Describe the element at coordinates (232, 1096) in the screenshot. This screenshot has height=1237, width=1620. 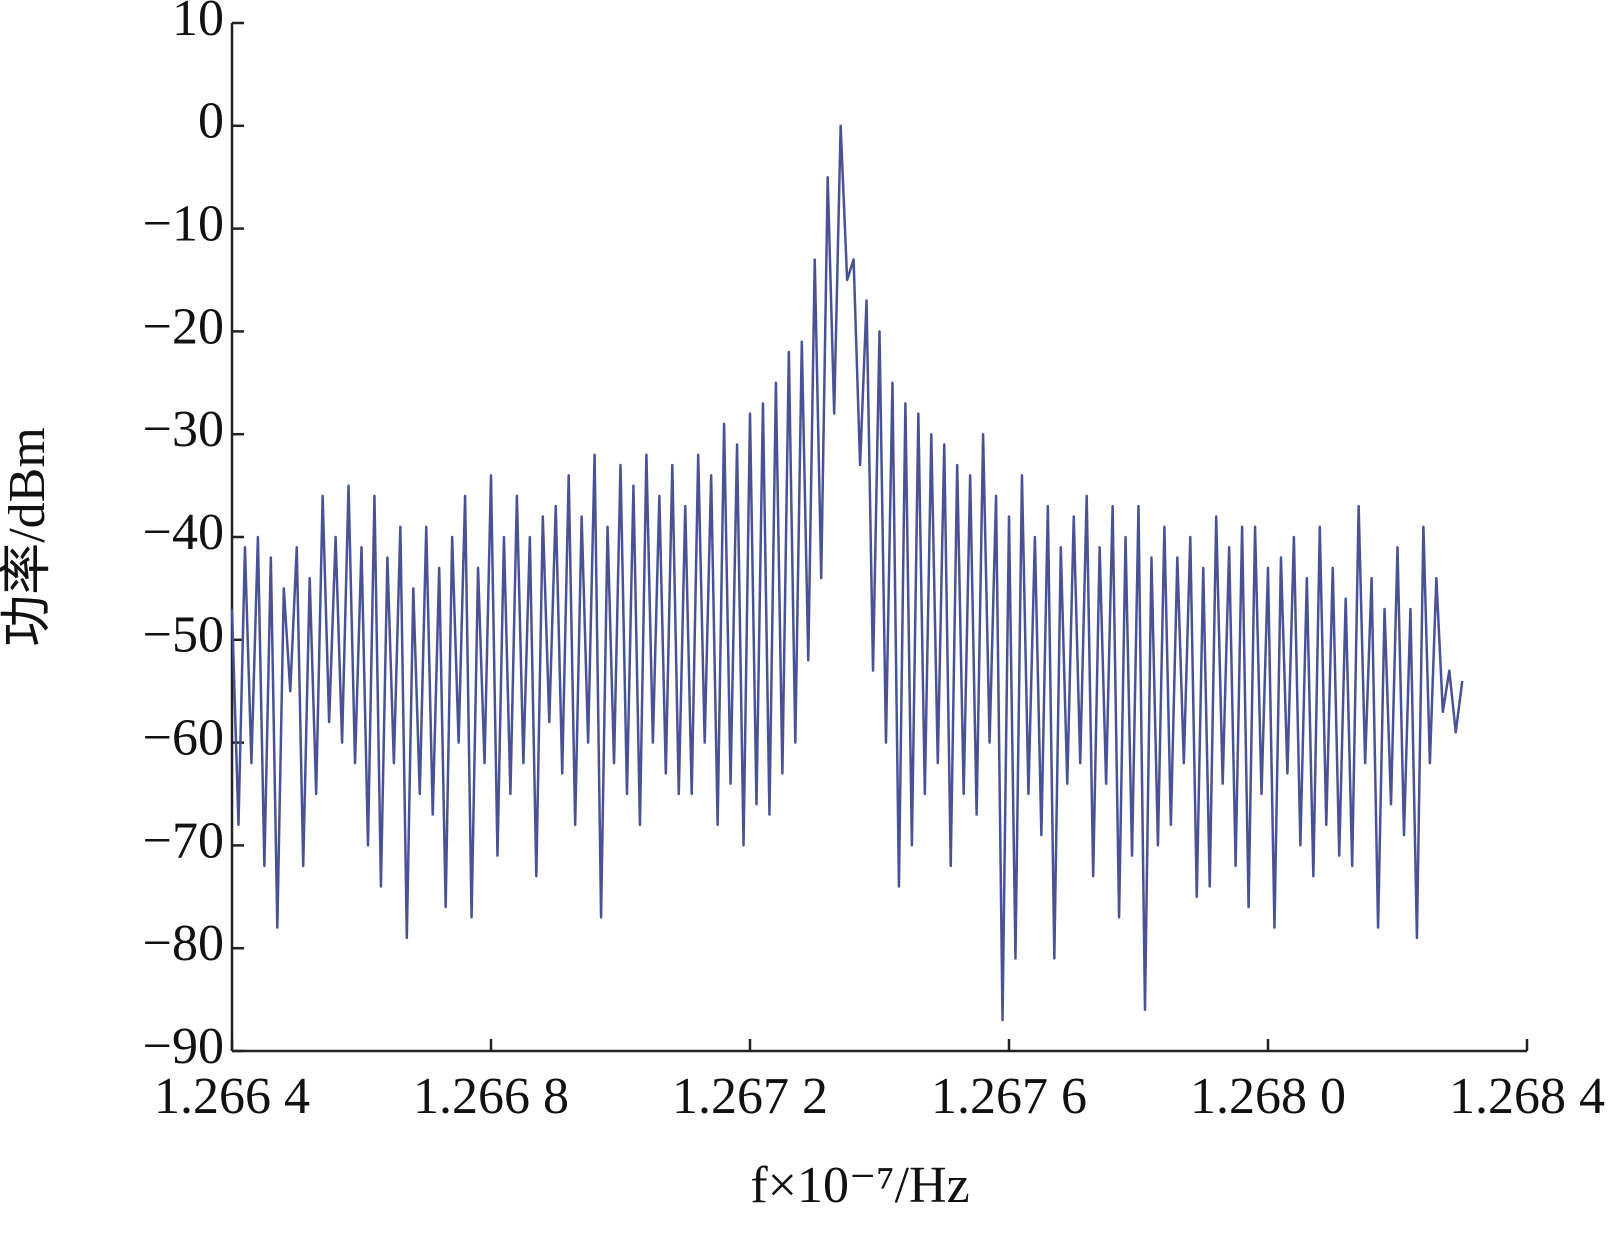
I see `x-tick-label: 1.266 4` at that location.